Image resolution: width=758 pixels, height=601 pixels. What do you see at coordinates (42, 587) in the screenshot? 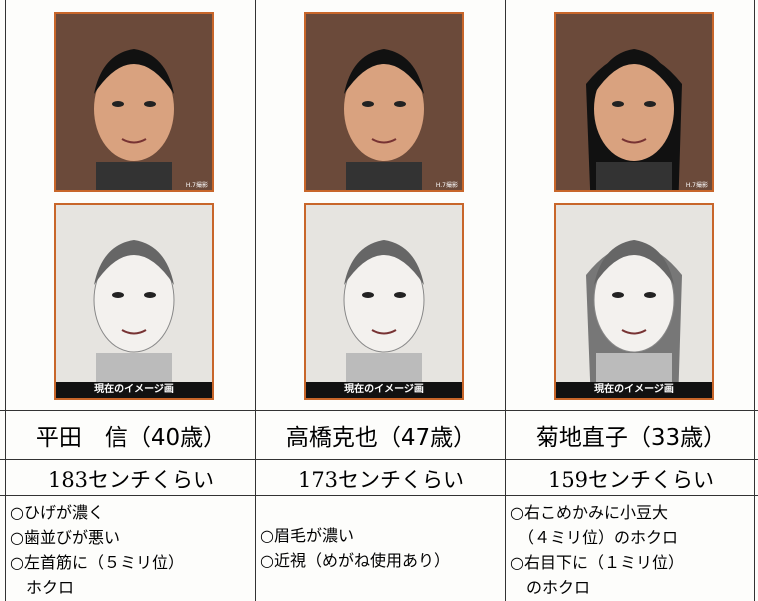
I see `feature-line: ホクロ` at bounding box center [42, 587].